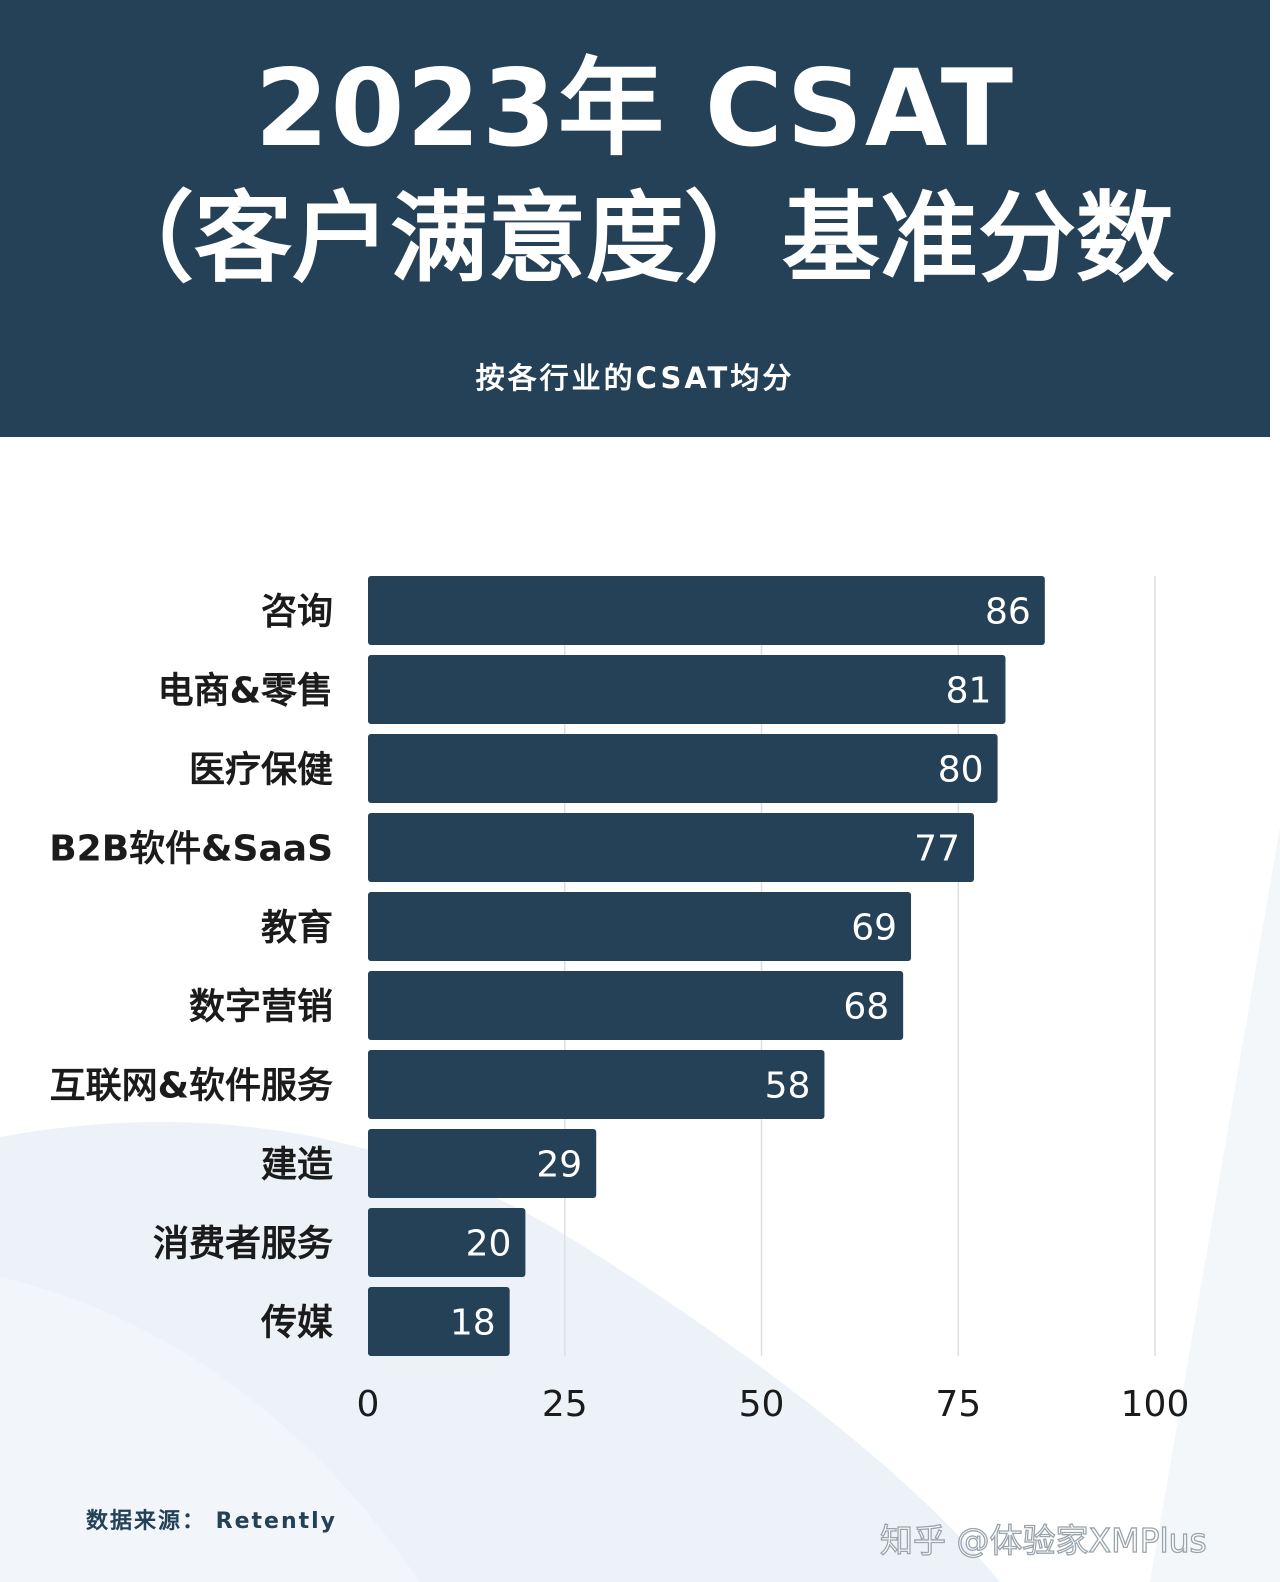 The width and height of the screenshot is (1280, 1582). I want to click on x-tick-label: 0, so click(368, 1404).